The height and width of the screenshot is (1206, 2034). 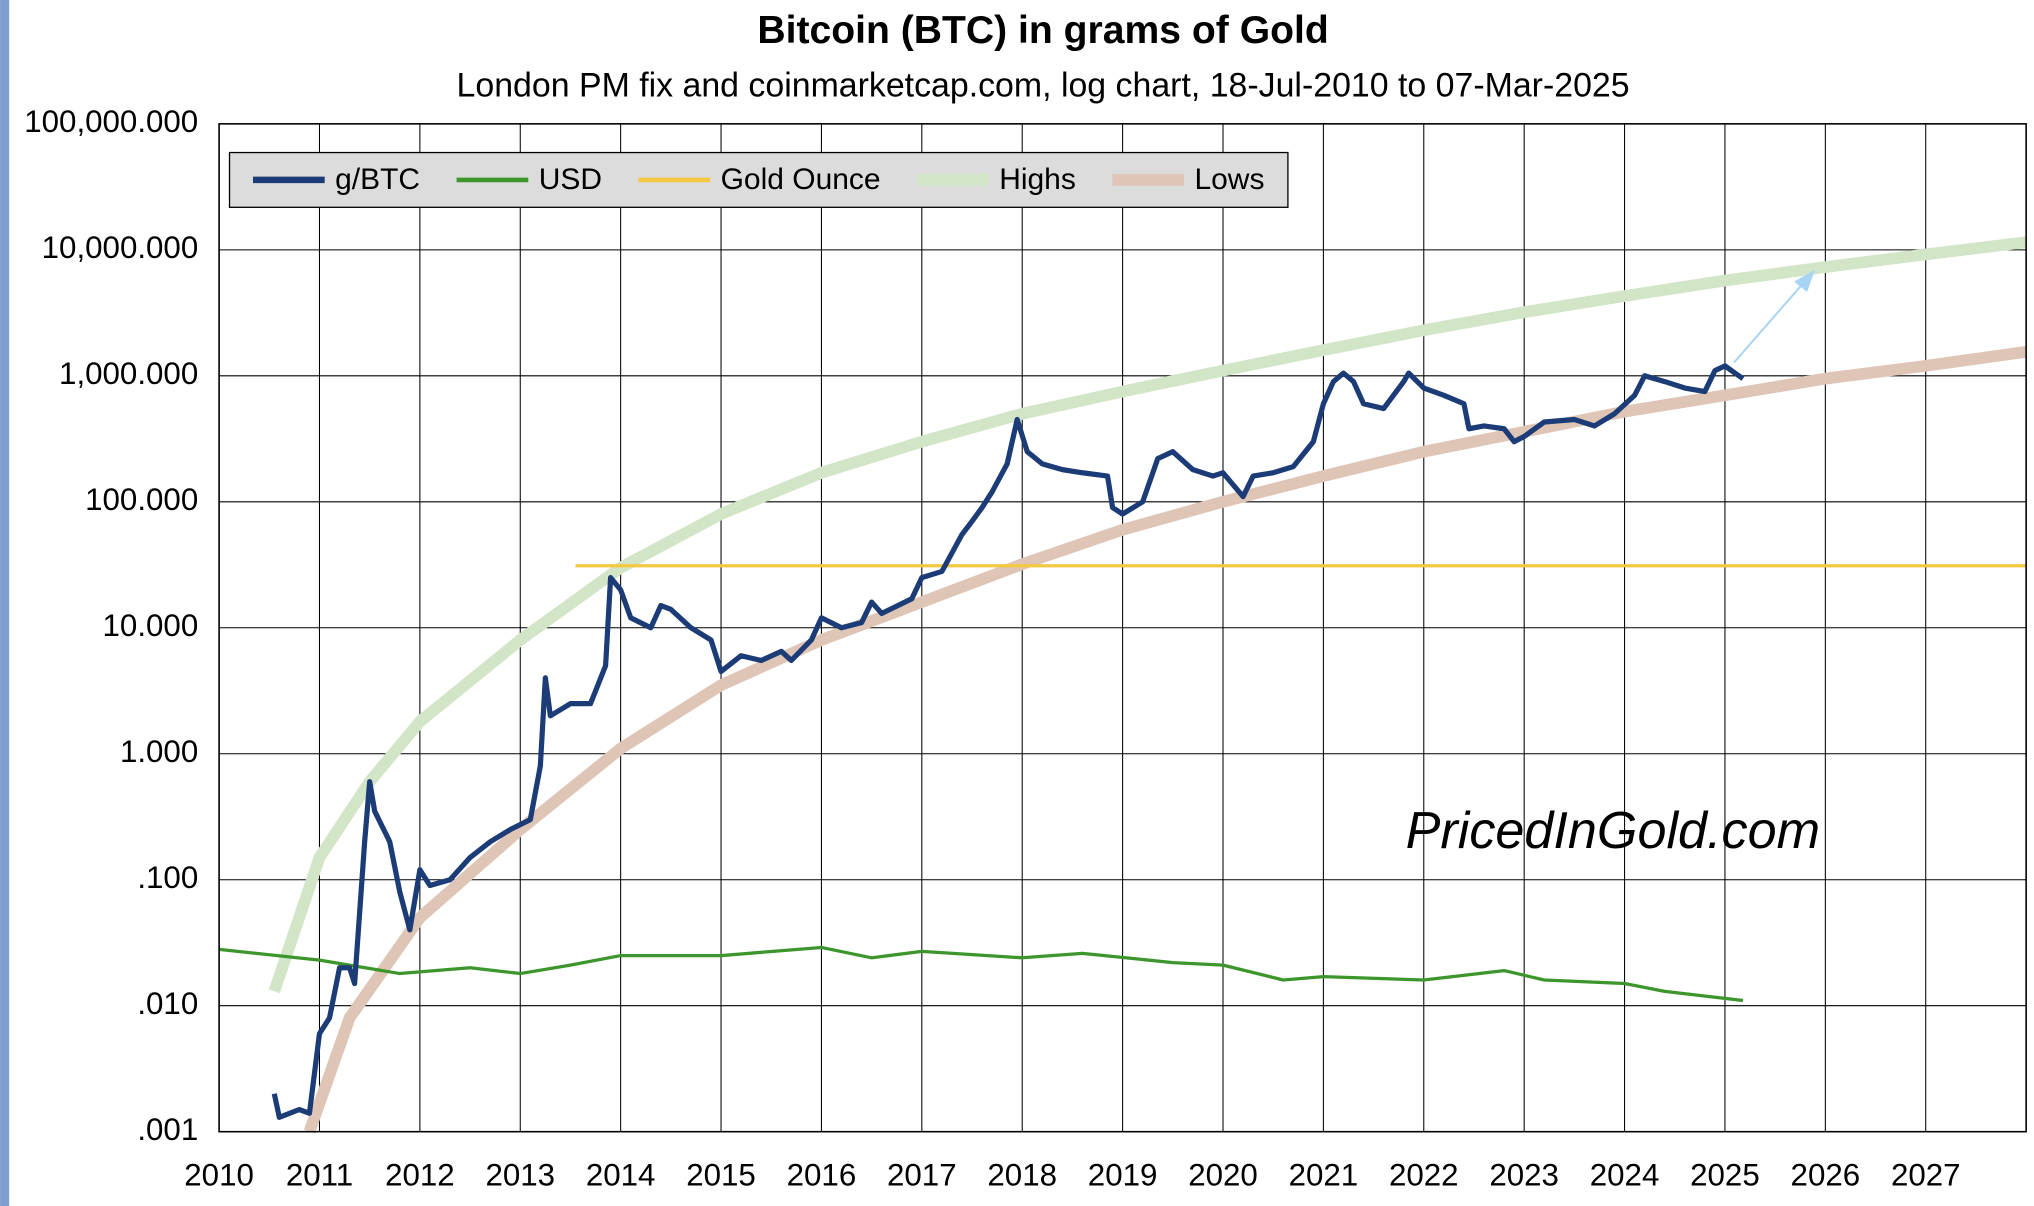 I want to click on x-tick-label: 2016, so click(x=822, y=1175).